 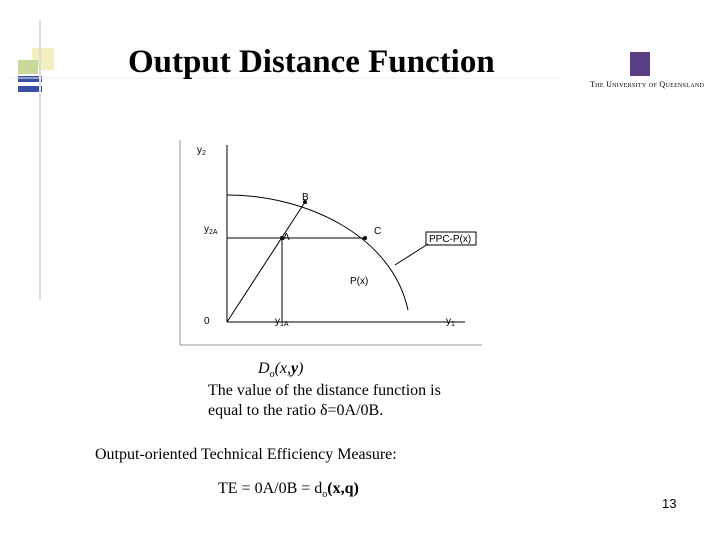 I want to click on axis-label: y1, so click(x=450, y=322).